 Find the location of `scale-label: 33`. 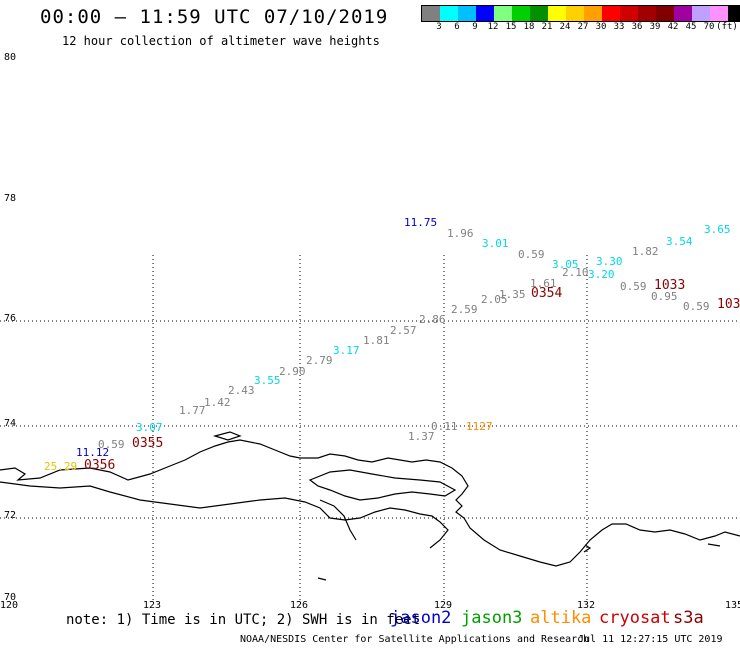

scale-label: 33 is located at coordinates (619, 27).